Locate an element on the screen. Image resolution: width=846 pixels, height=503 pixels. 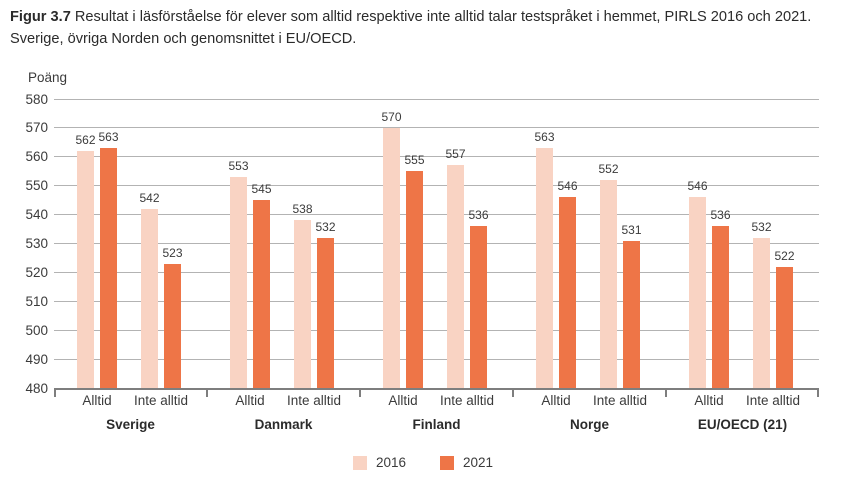
legend-item-2016: 2016 is located at coordinates (379, 462).